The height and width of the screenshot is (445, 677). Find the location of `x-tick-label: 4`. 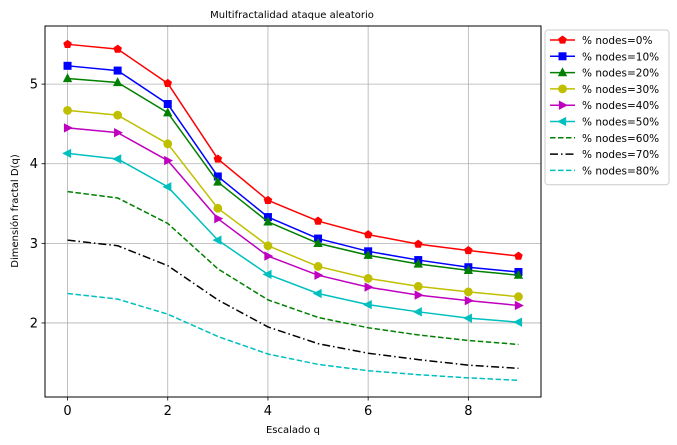

x-tick-label: 4 is located at coordinates (268, 411).